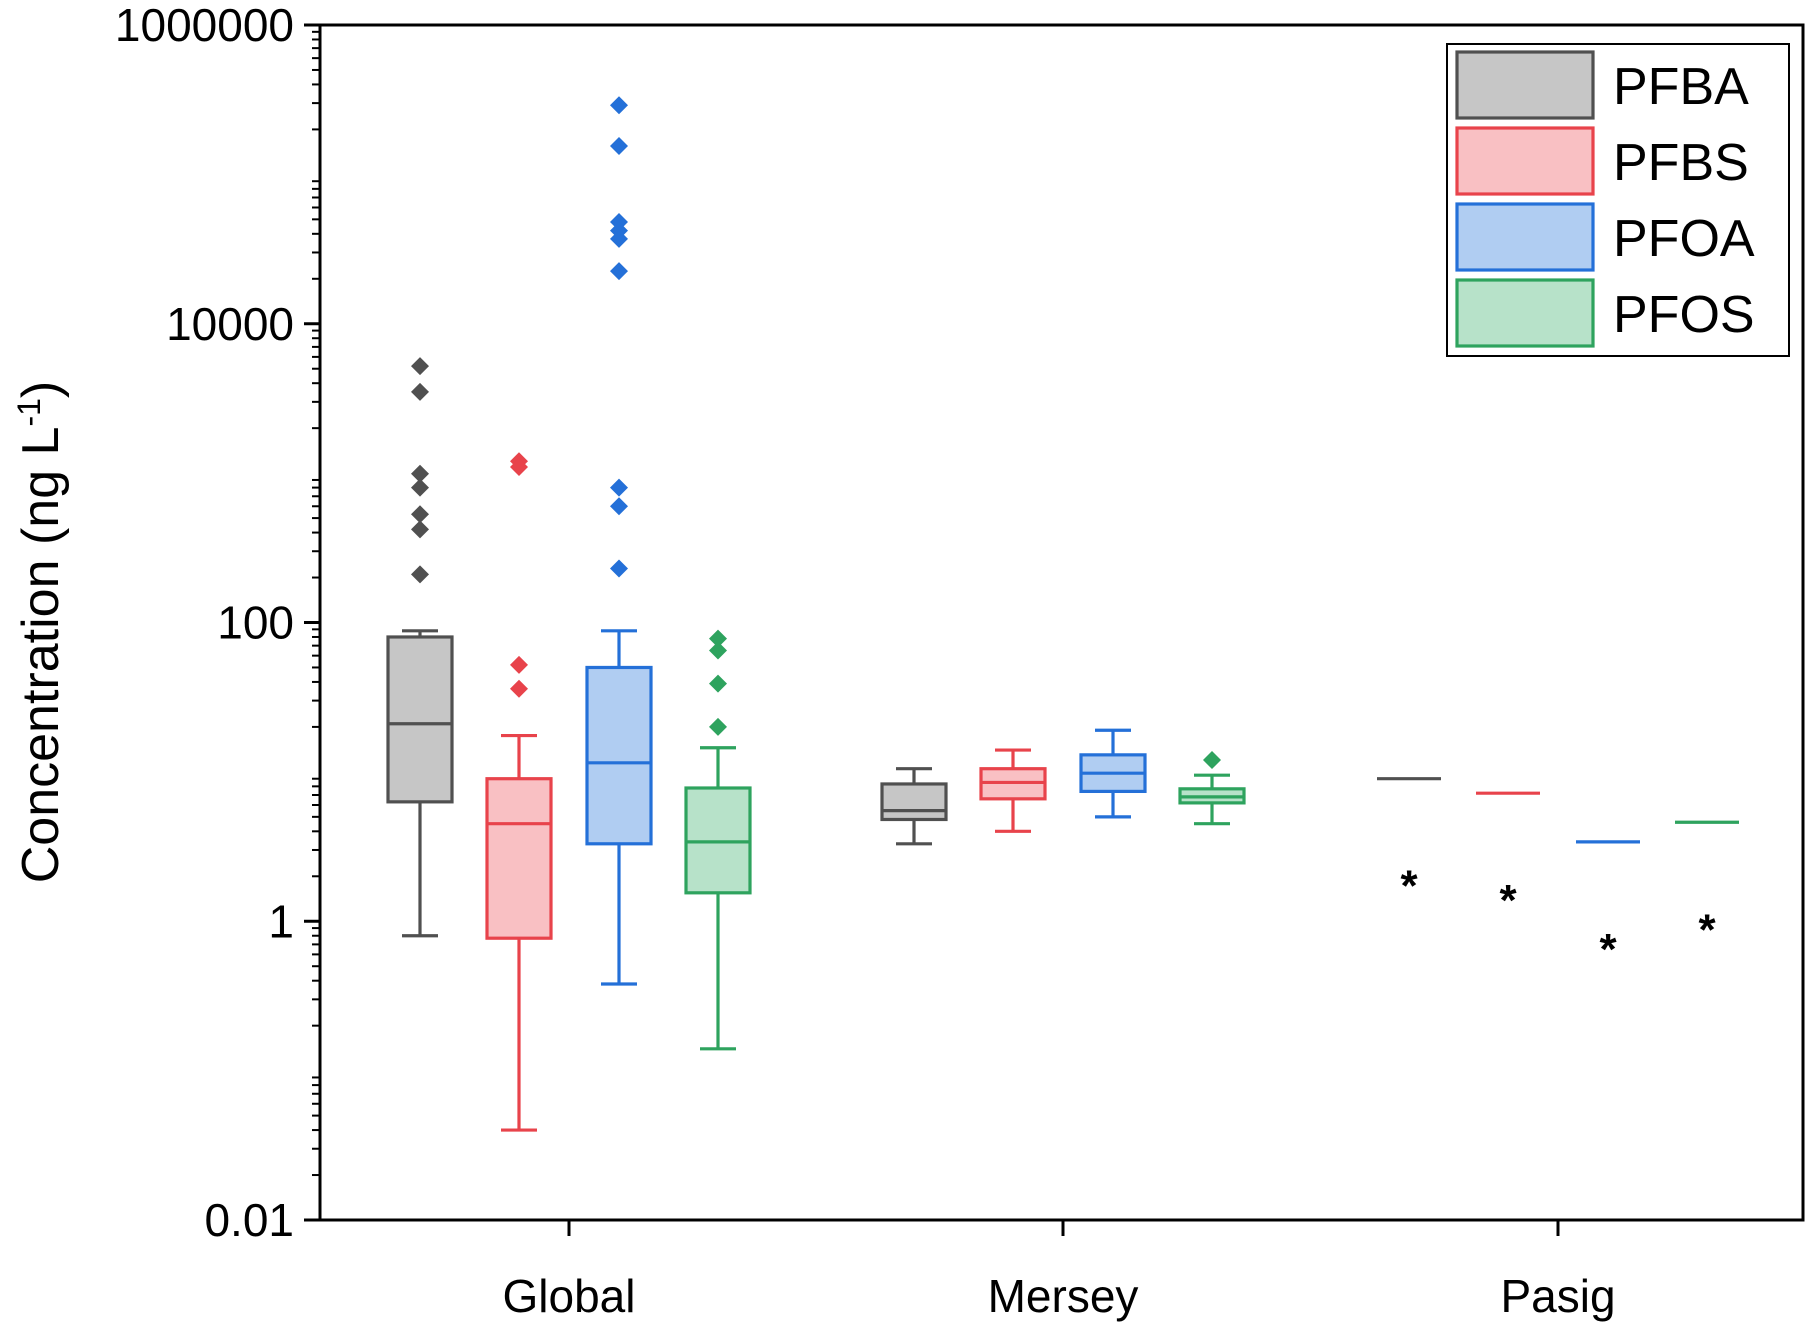  Describe the element at coordinates (281, 921) in the screenshot. I see `y-tick-label: 1` at that location.